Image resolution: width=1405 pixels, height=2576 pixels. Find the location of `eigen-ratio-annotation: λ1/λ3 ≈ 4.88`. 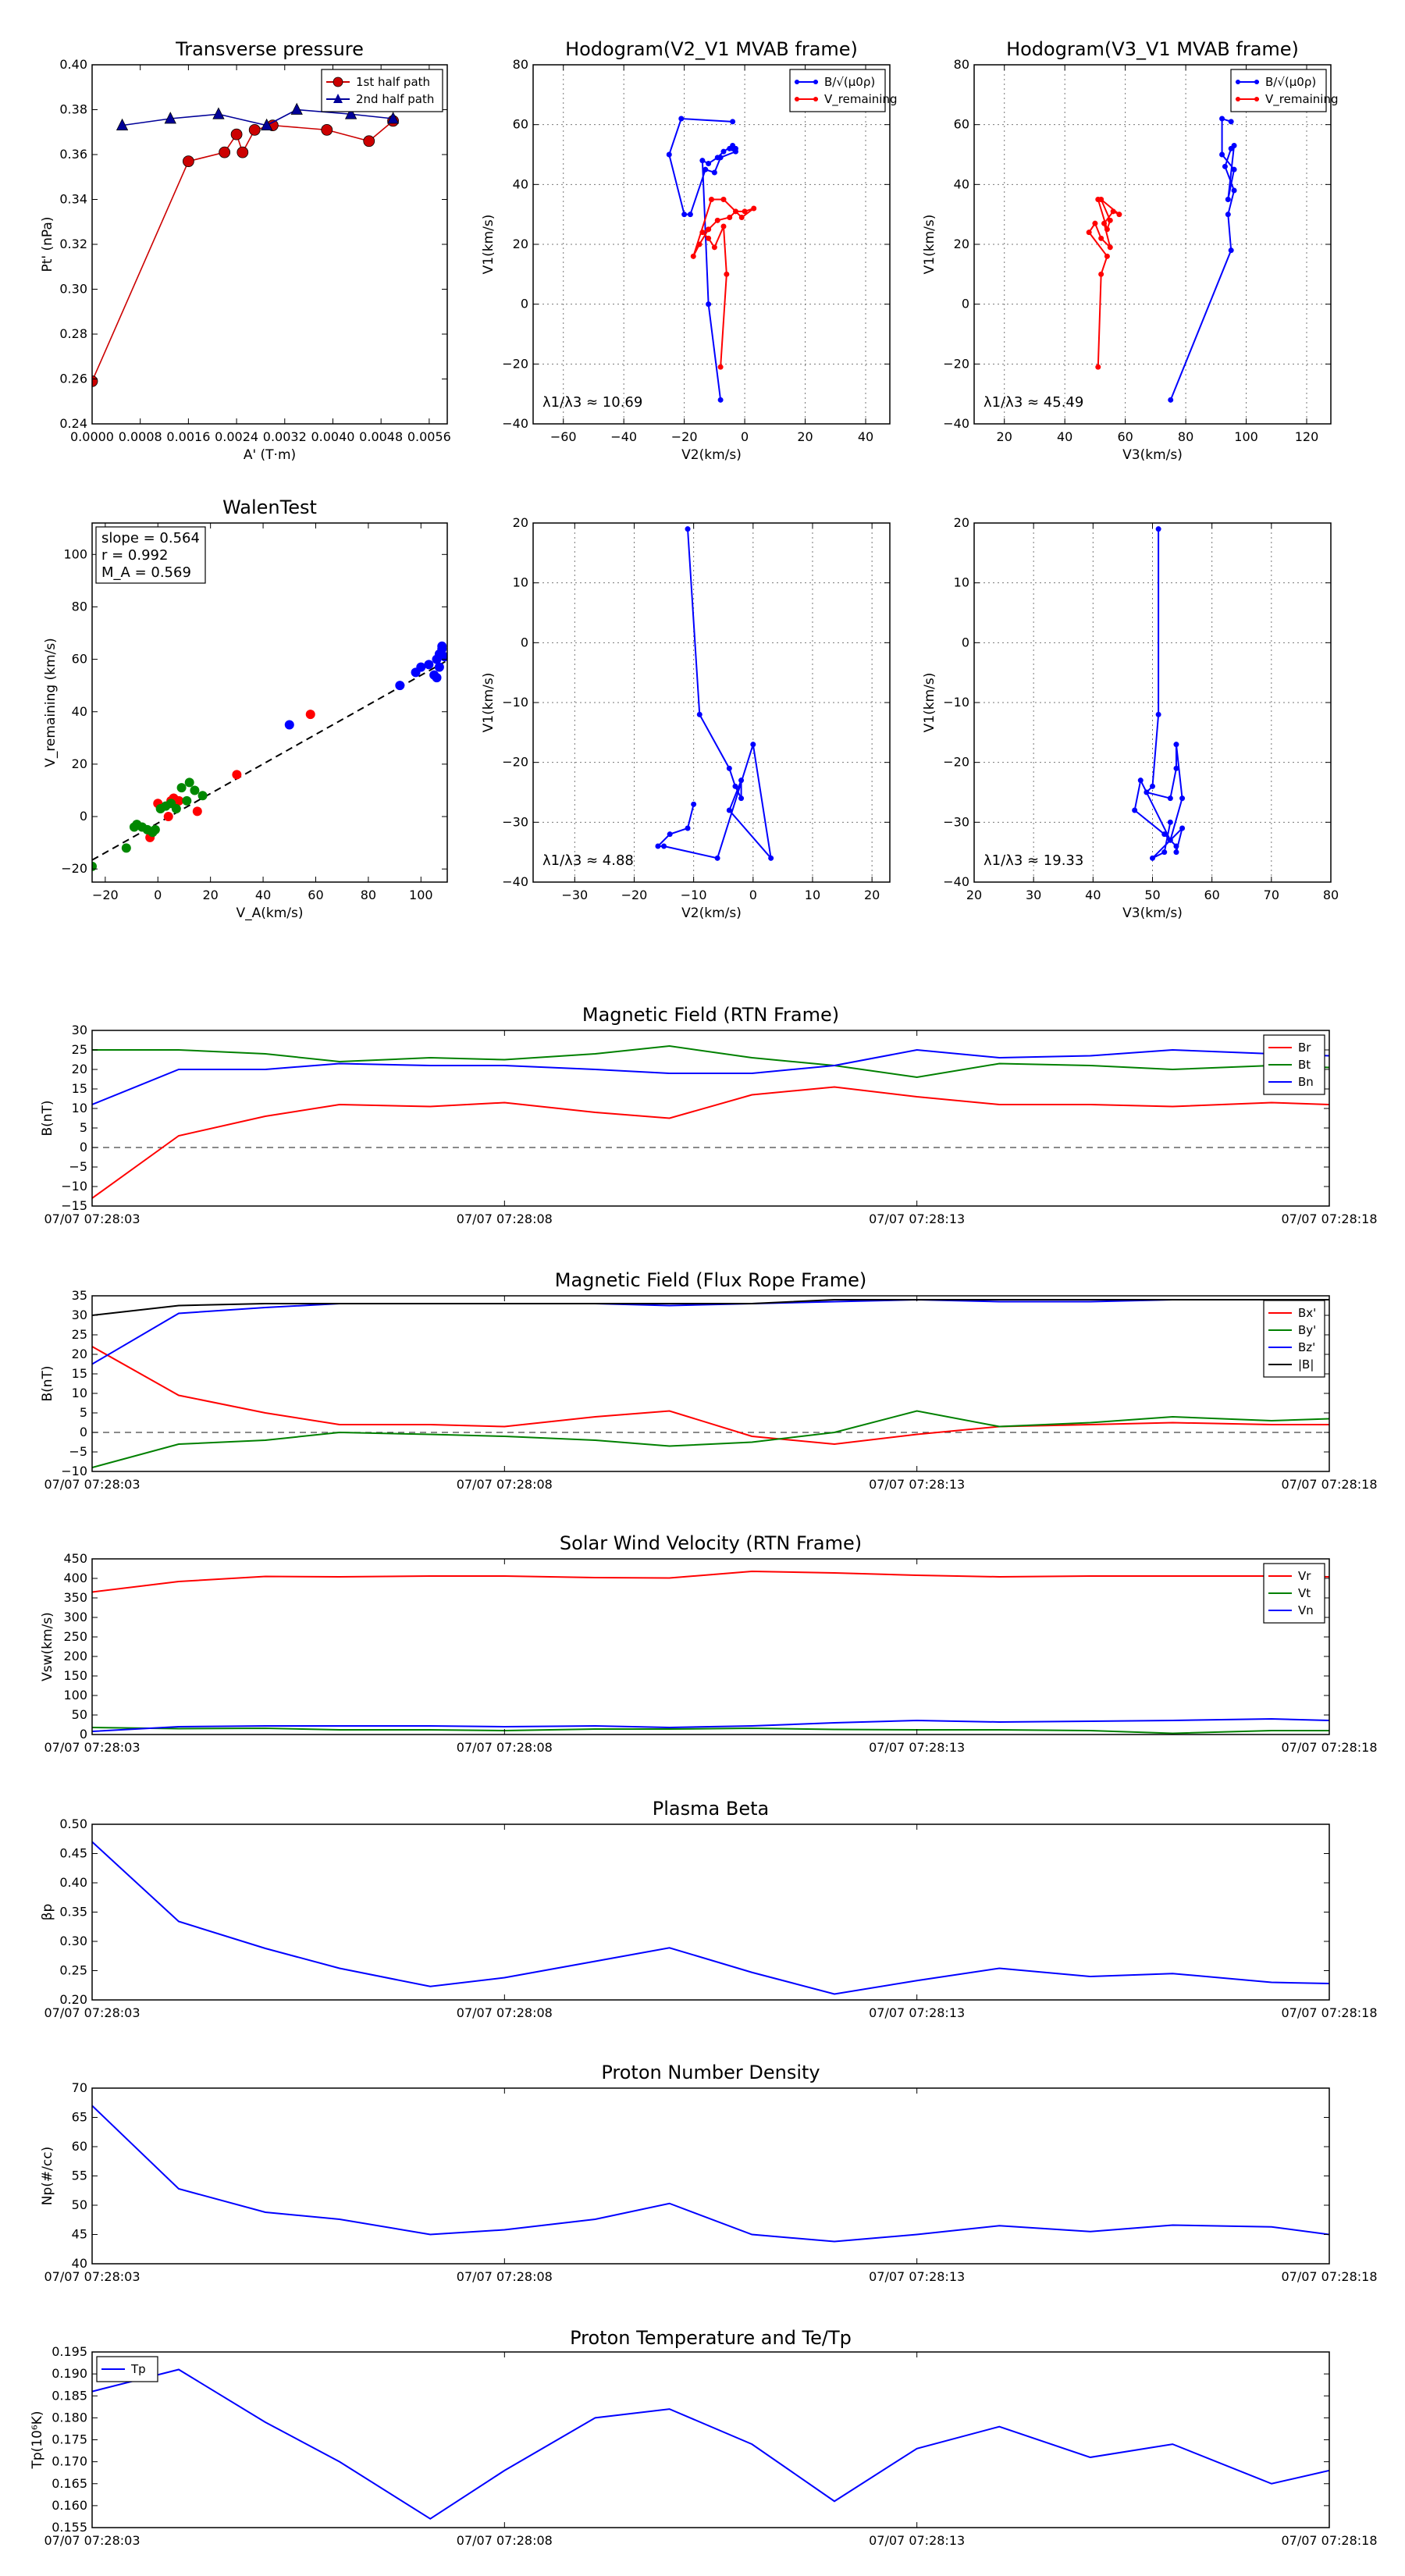

eigen-ratio-annotation: λ1/λ3 ≈ 4.88 is located at coordinates (588, 860).